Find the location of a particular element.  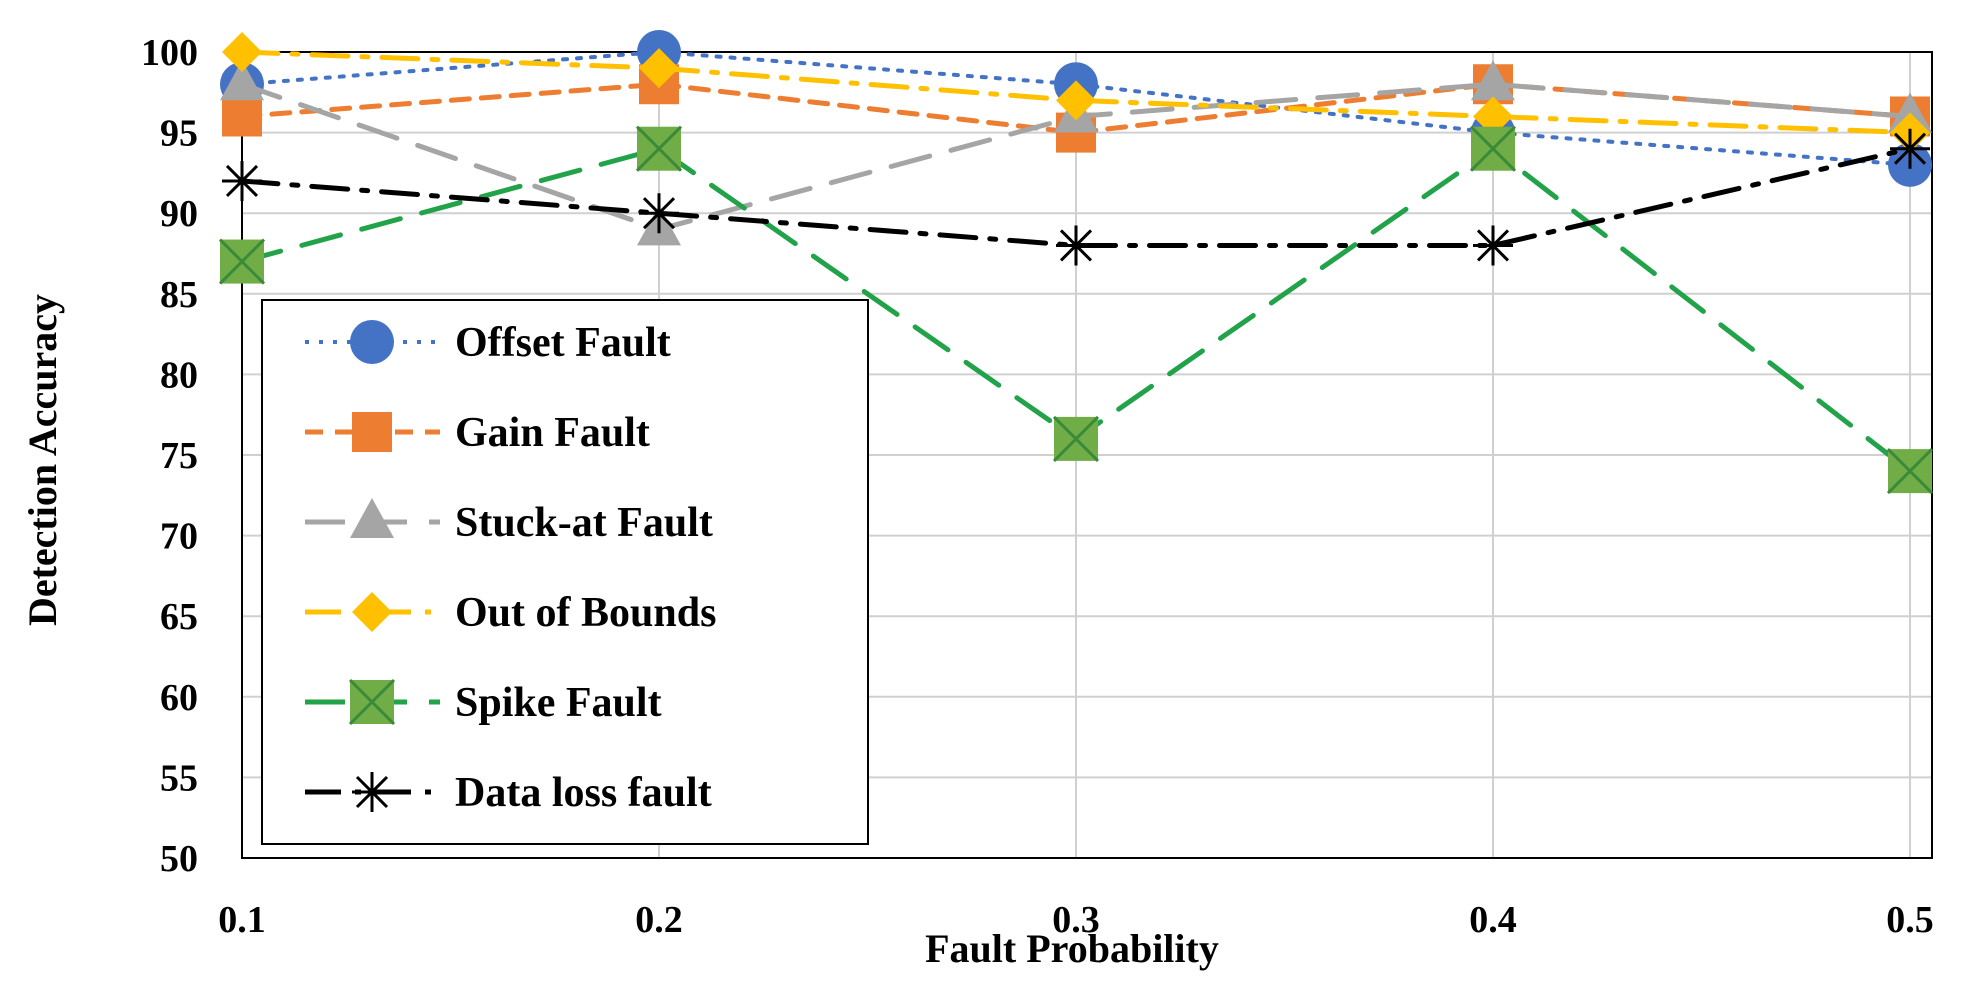

legend-item: Data loss fault is located at coordinates (508, 793).